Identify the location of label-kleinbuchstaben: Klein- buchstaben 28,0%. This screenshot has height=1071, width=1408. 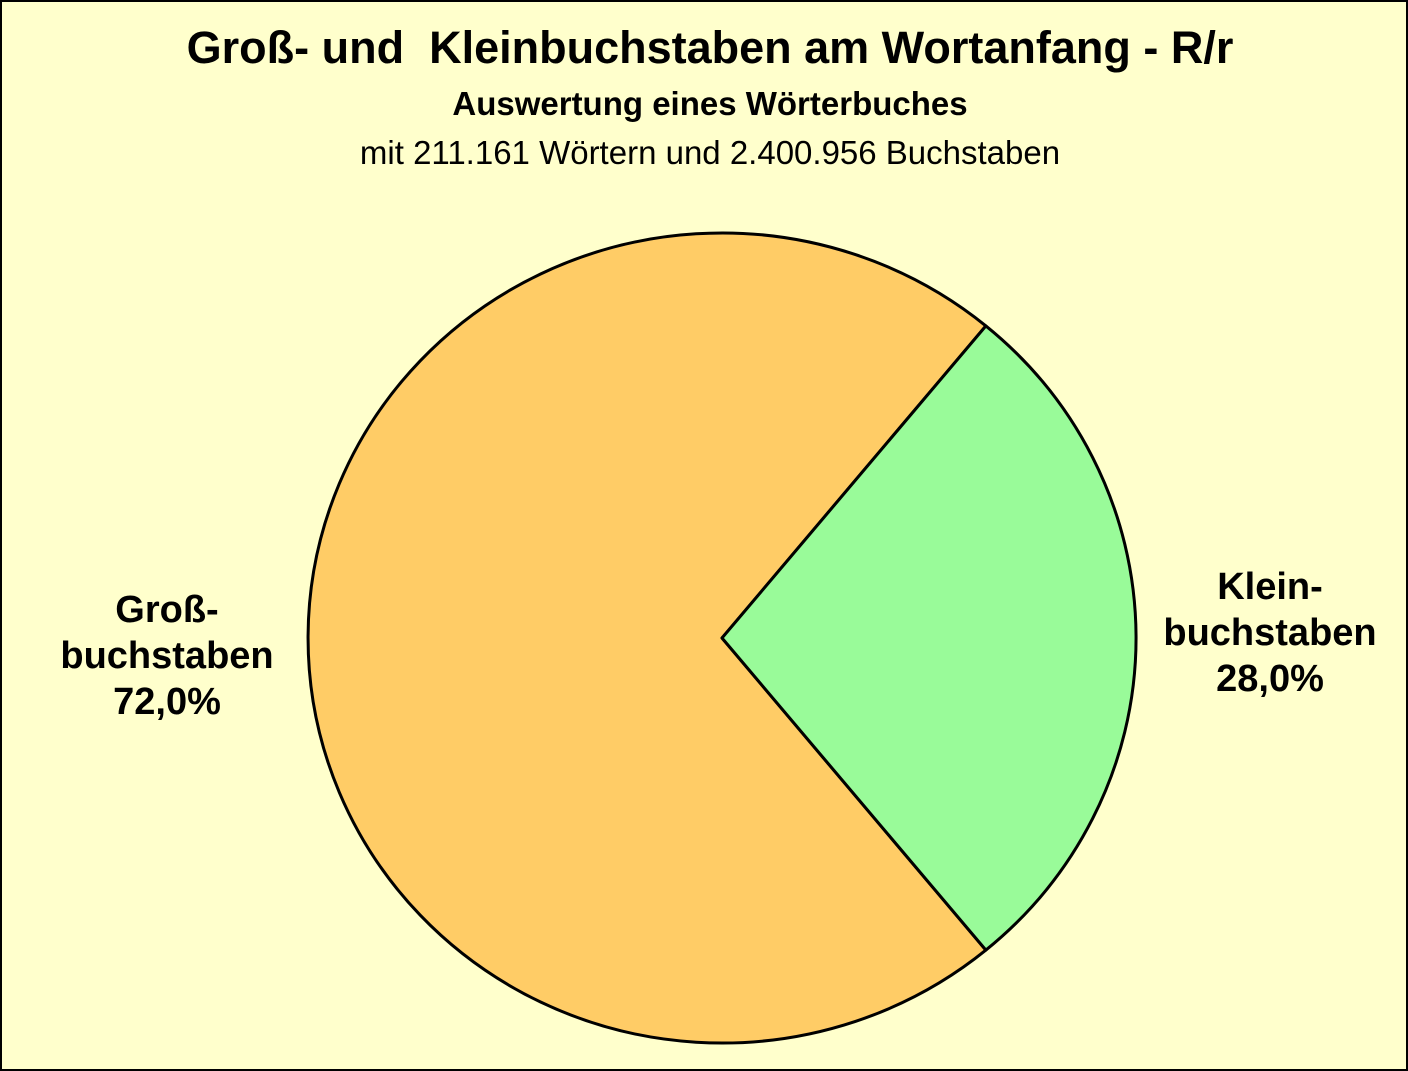
(1268, 633).